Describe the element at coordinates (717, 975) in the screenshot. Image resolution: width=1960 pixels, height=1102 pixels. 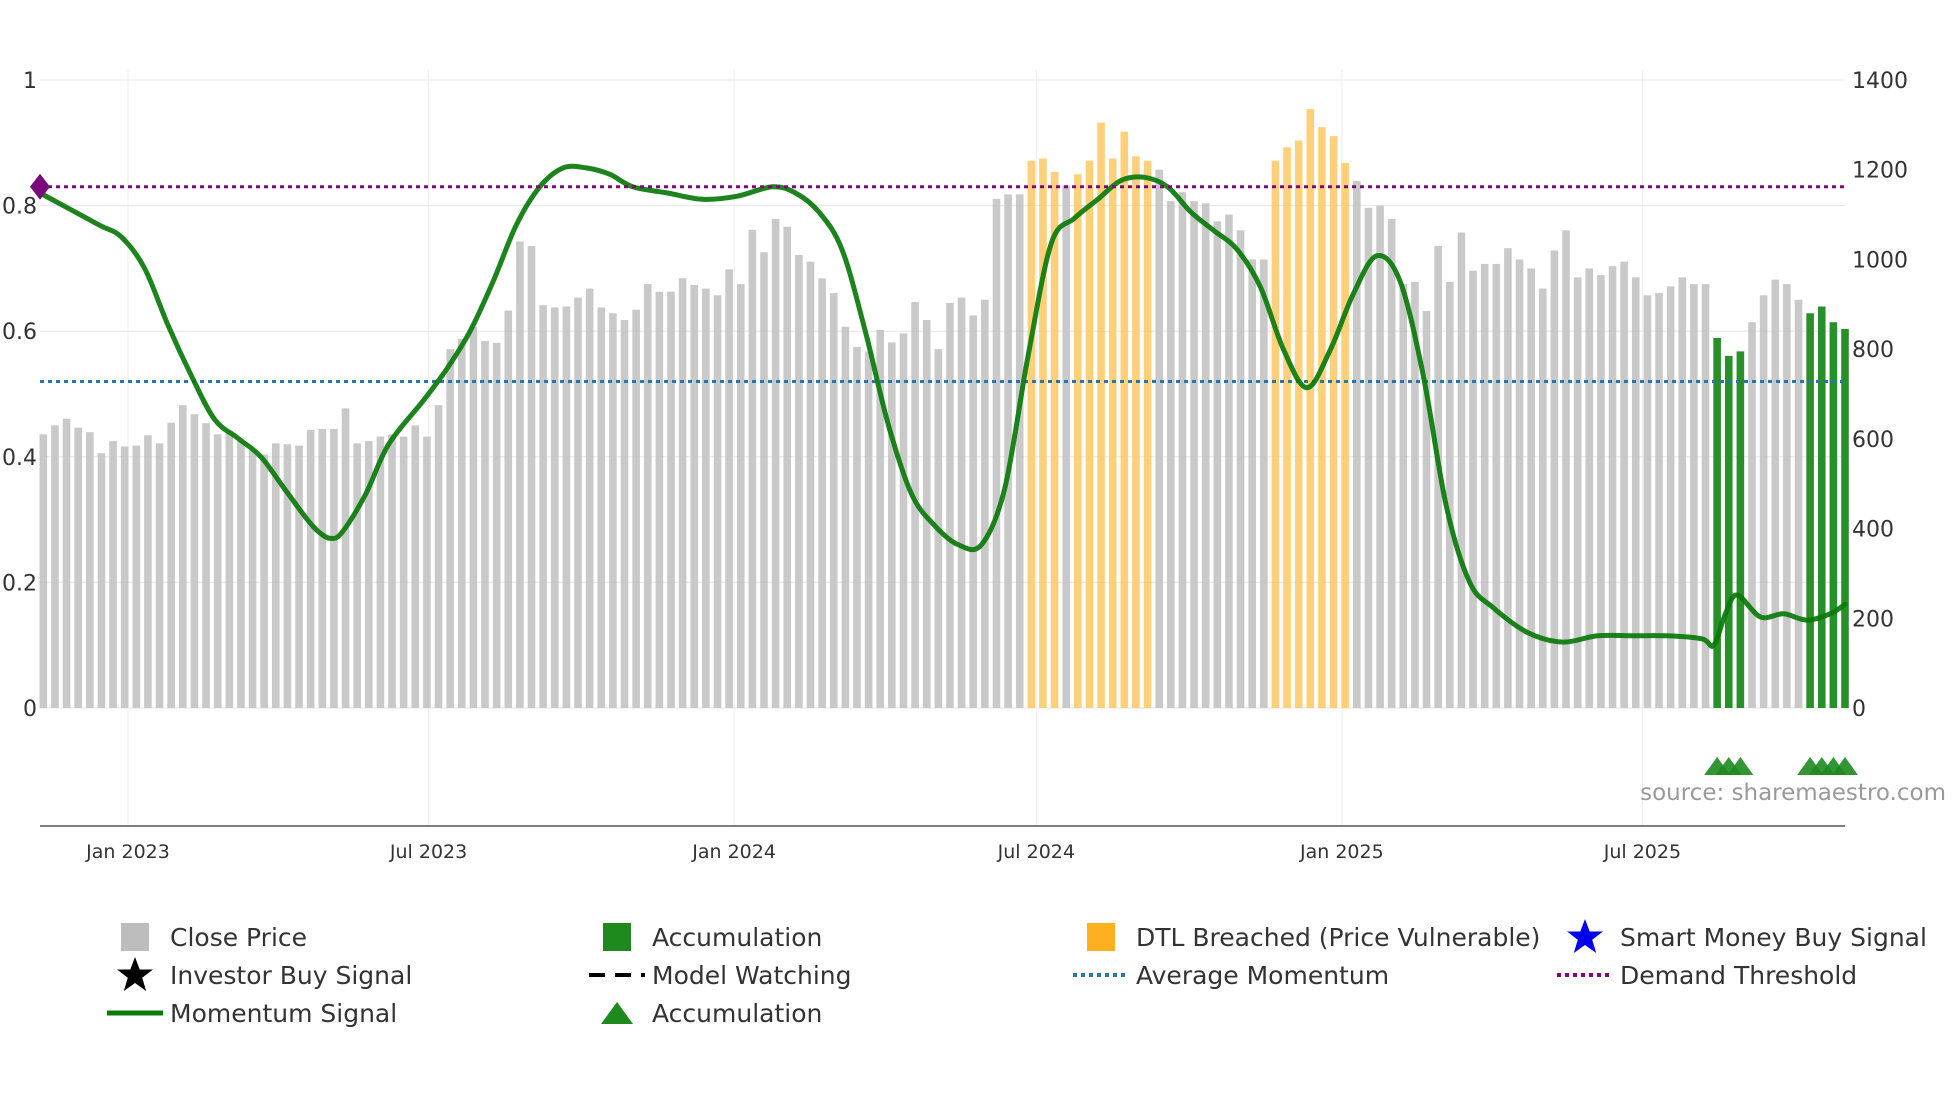
I see `legend-item-model-watching: Model Watching` at that location.